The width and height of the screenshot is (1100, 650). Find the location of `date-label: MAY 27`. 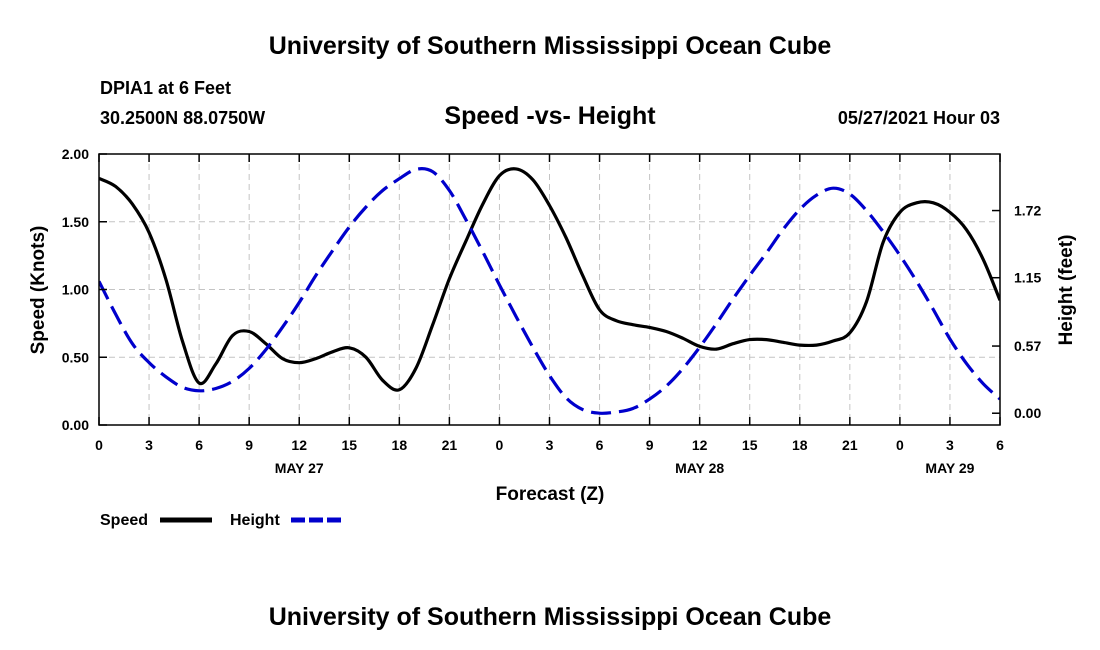

date-label: MAY 27 is located at coordinates (299, 468).